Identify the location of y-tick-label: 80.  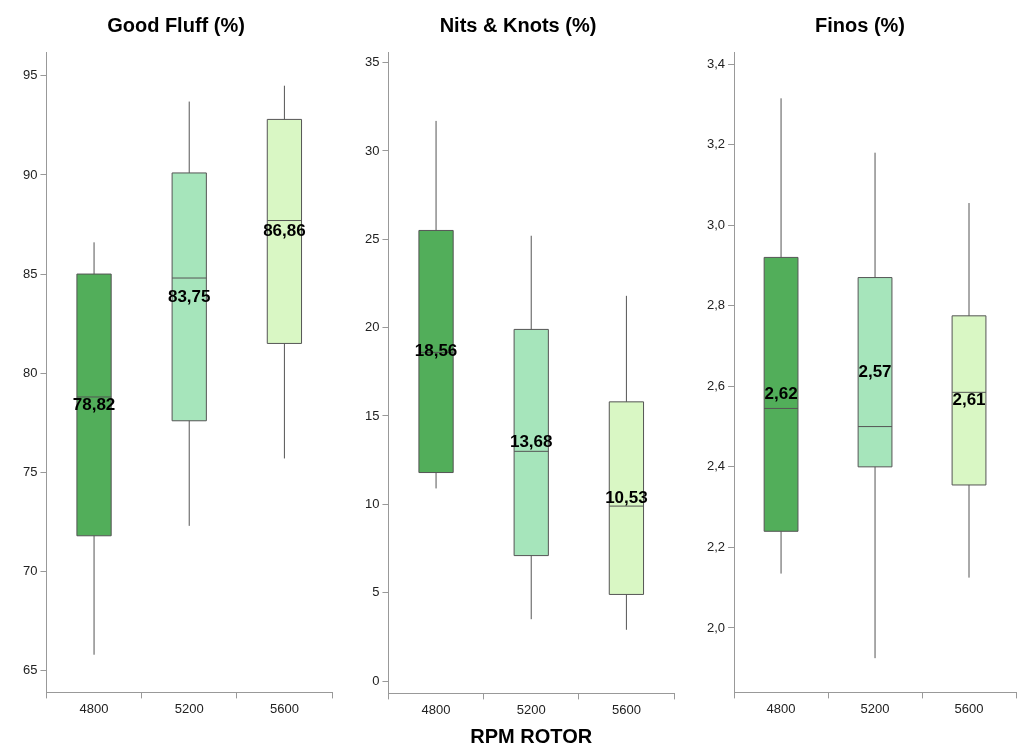
(30, 372).